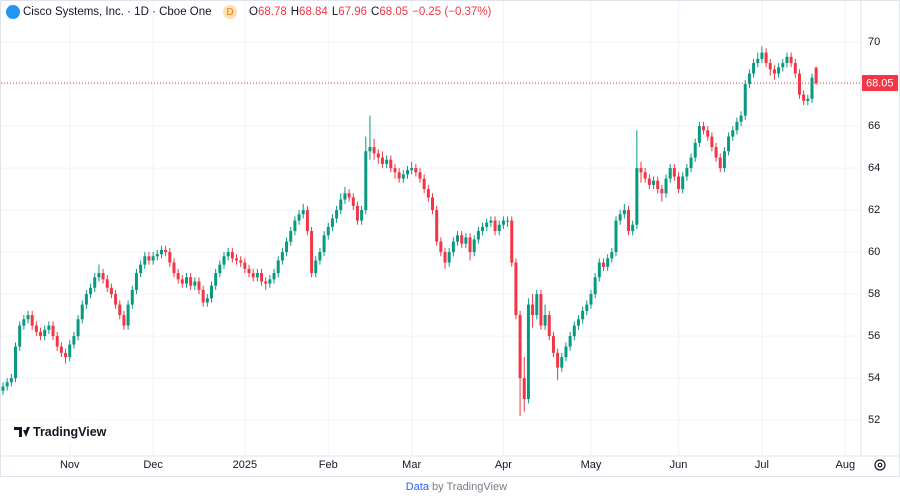  What do you see at coordinates (352, 12) in the screenshot?
I see `ohlc-value: 67.96` at bounding box center [352, 12].